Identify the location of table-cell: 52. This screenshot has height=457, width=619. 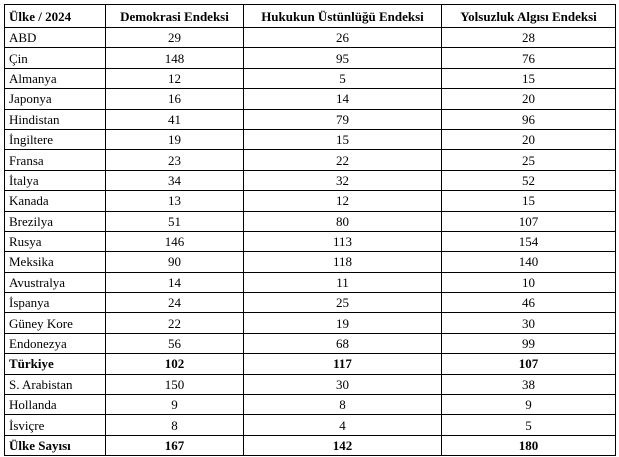
(528, 180).